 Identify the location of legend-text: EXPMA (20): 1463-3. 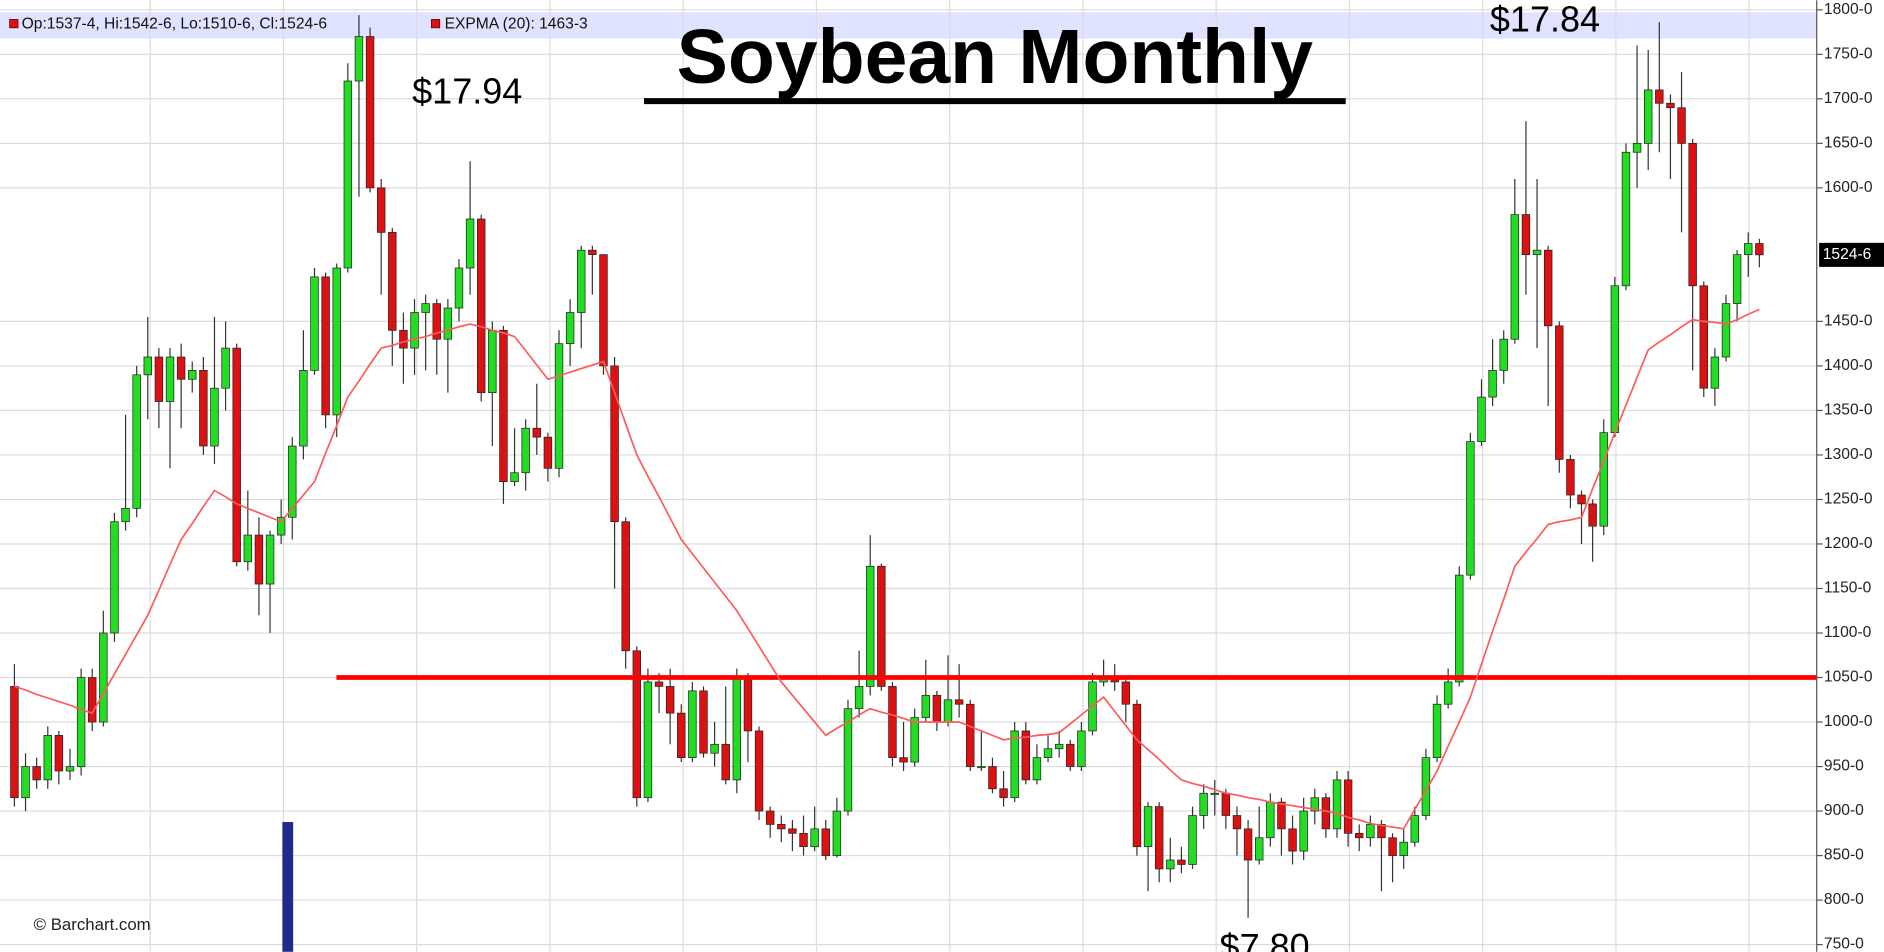
(516, 23).